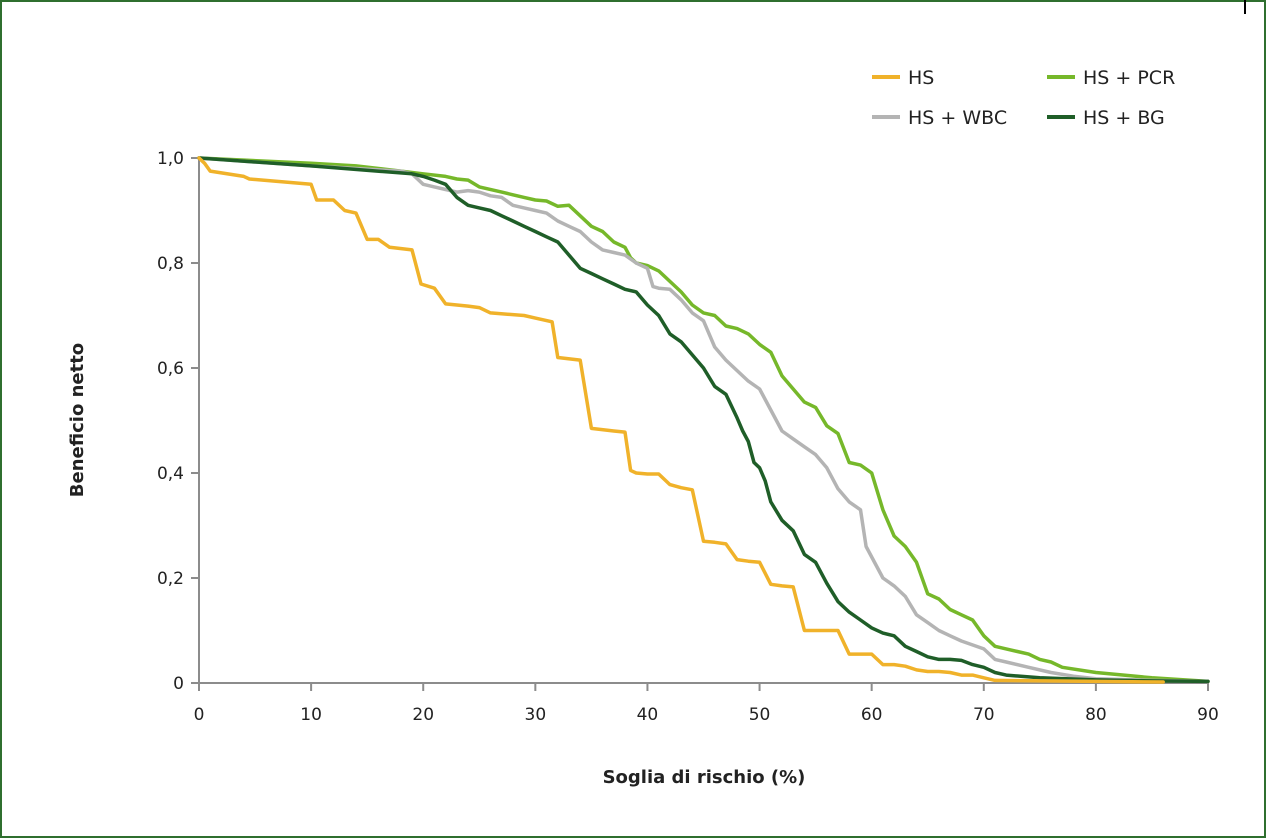  Describe the element at coordinates (199, 715) in the screenshot. I see `x-tick-label: 0` at that location.